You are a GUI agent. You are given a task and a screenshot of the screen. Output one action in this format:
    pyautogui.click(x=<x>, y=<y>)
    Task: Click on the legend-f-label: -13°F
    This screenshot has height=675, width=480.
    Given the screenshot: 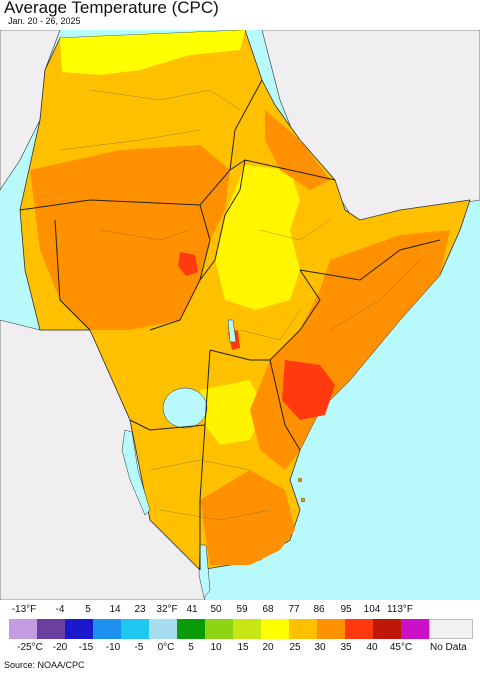 What is the action you would take?
    pyautogui.click(x=24, y=609)
    